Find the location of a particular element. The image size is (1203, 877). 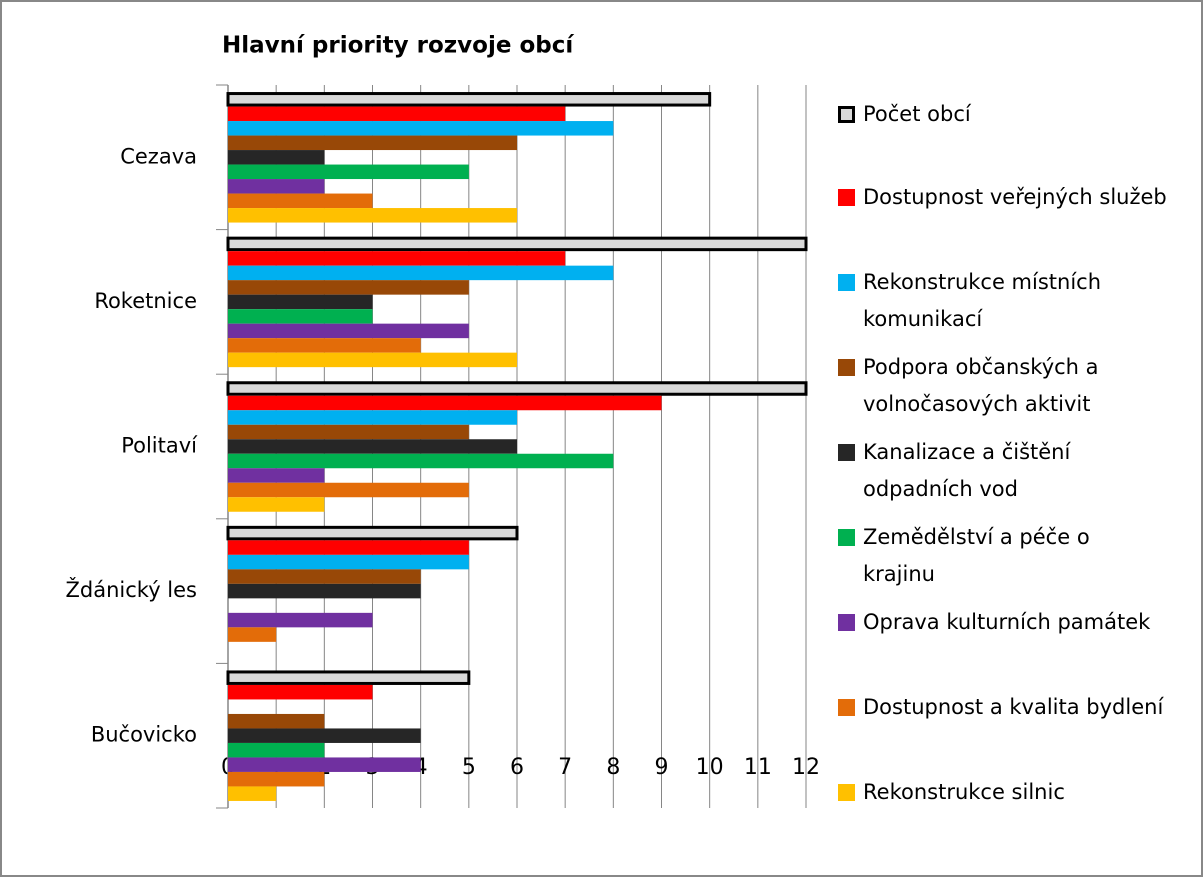

y-tick-label: Ždánický les is located at coordinates (132, 589).